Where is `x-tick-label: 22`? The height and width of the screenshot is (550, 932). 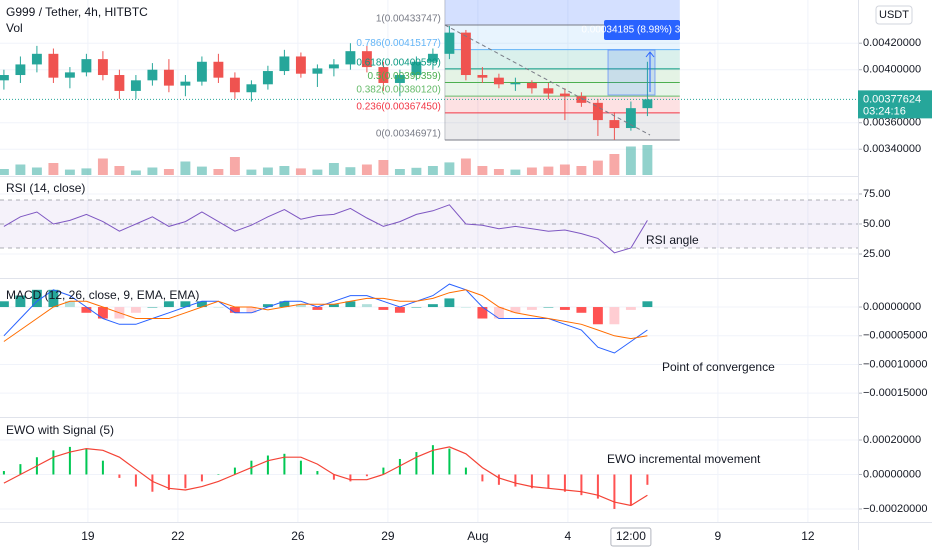
x-tick-label: 22 is located at coordinates (178, 536).